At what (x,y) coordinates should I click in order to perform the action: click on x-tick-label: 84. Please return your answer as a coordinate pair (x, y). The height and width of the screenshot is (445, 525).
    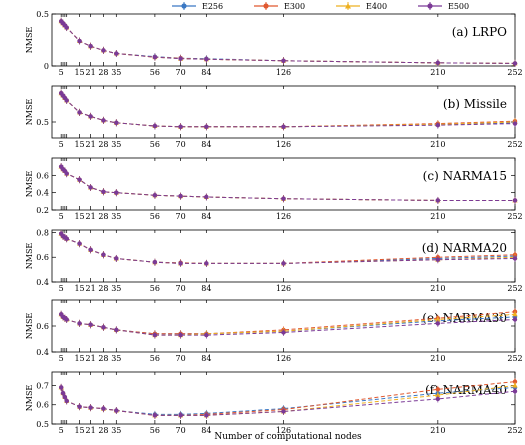
    Looking at the image, I should click on (206, 358).